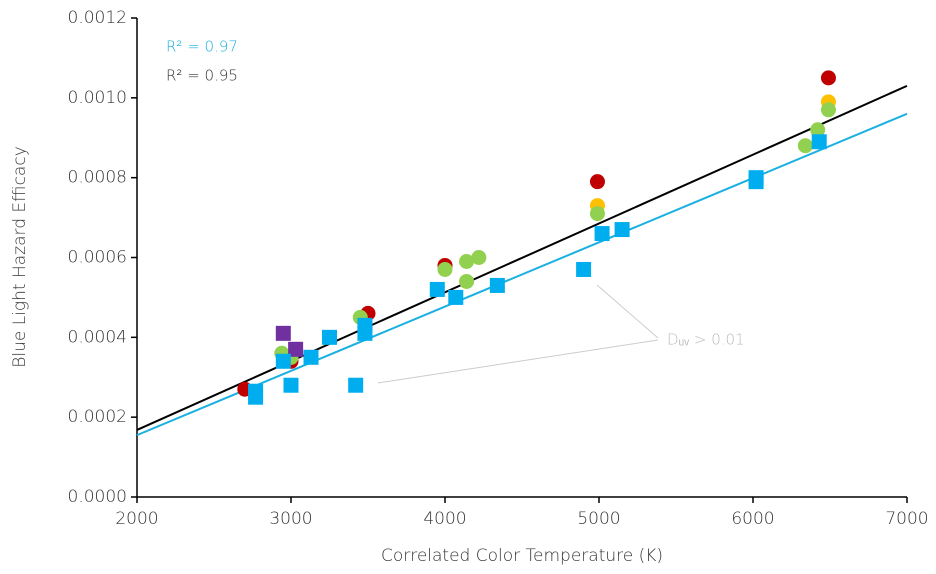 The height and width of the screenshot is (574, 936). I want to click on x-tick-label: 2000, so click(136, 519).